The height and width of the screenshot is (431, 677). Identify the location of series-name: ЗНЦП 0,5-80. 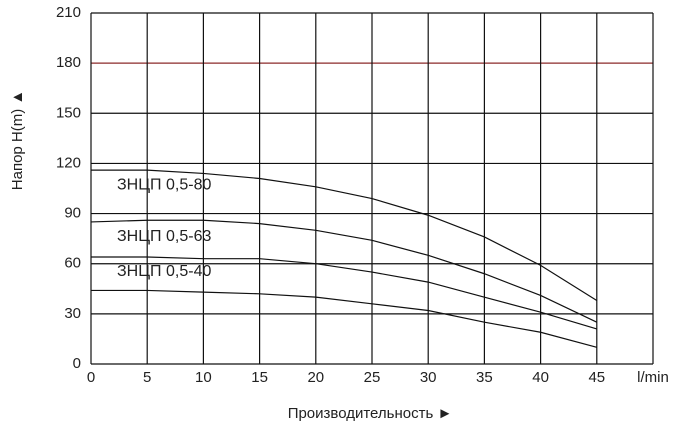
(164, 184).